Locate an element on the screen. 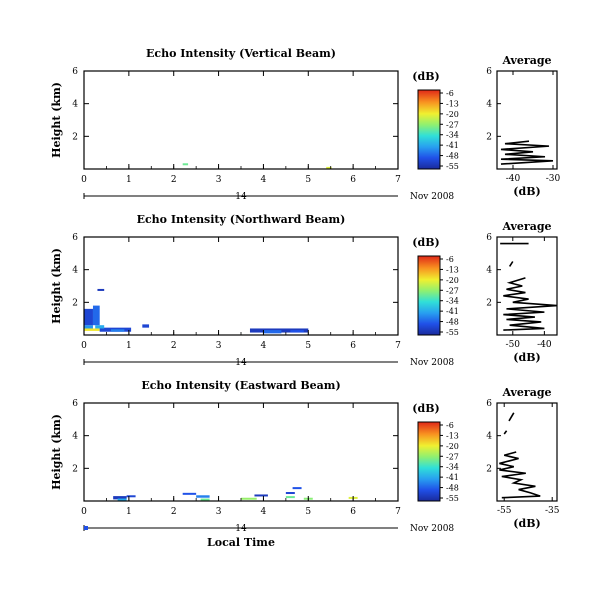 The image size is (614, 598). x-tick-label: 7 is located at coordinates (398, 512).